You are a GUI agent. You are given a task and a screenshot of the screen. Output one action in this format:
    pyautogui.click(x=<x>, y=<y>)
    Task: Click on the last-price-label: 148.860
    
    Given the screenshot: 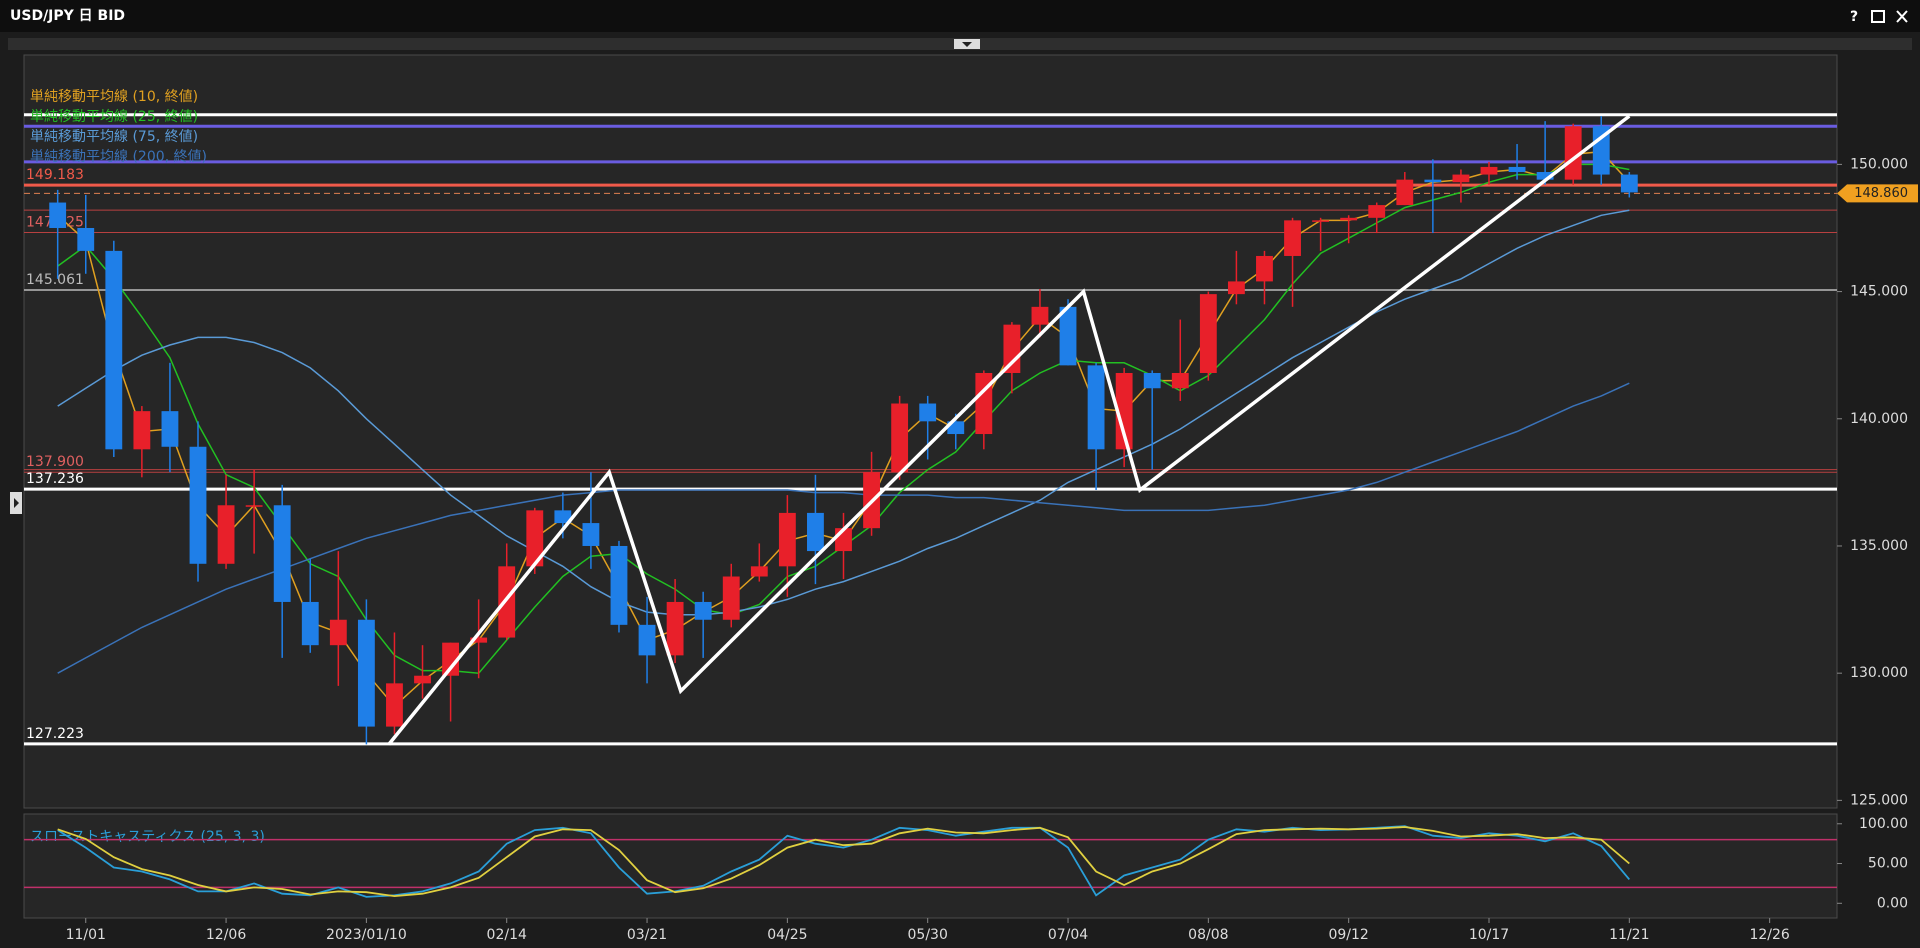 What is the action you would take?
    pyautogui.click(x=1881, y=193)
    